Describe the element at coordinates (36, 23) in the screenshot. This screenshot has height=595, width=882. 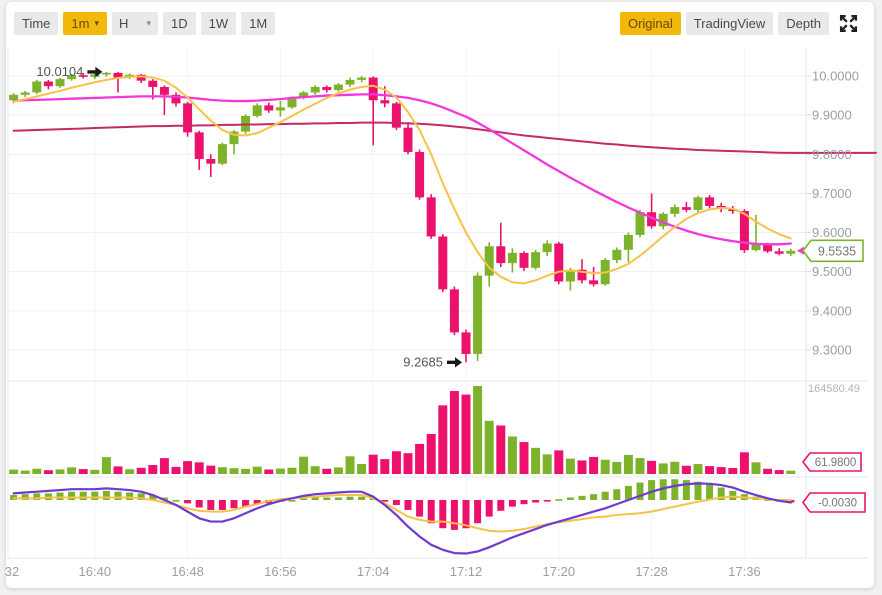
I see `time-button: Time` at that location.